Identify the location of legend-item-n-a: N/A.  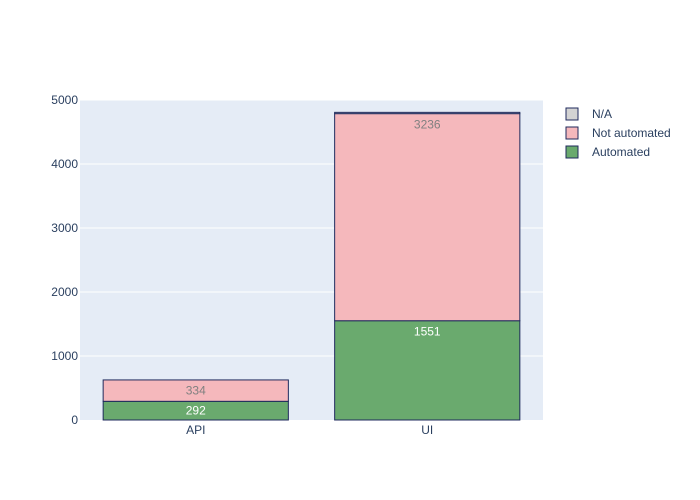
(588, 114).